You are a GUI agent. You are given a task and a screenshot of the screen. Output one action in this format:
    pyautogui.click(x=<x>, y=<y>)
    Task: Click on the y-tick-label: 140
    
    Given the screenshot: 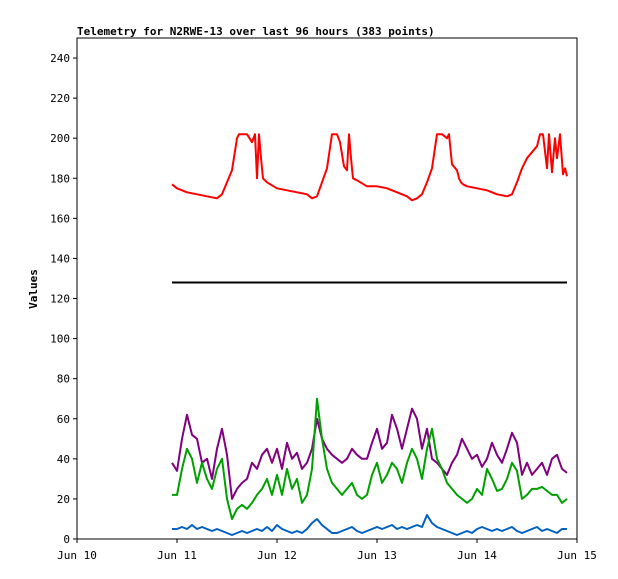 What is the action you would take?
    pyautogui.click(x=60, y=258)
    